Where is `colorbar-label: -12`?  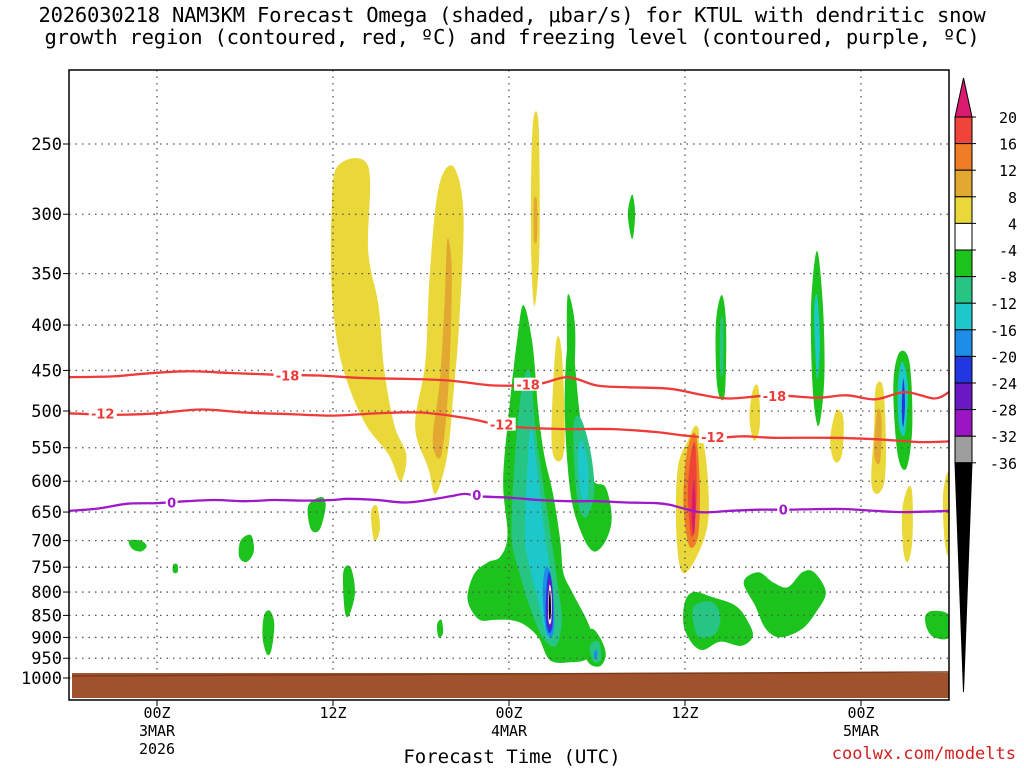 colorbar-label: -12 is located at coordinates (1003, 304).